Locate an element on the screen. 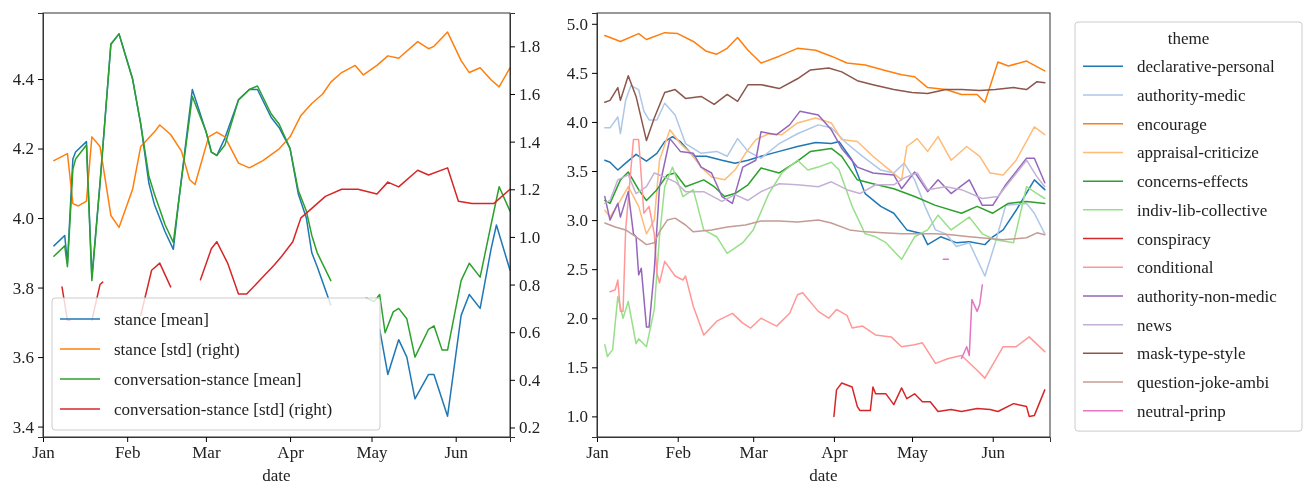 The image size is (1304, 485). legend-label: appraisal-criticize is located at coordinates (1198, 153).